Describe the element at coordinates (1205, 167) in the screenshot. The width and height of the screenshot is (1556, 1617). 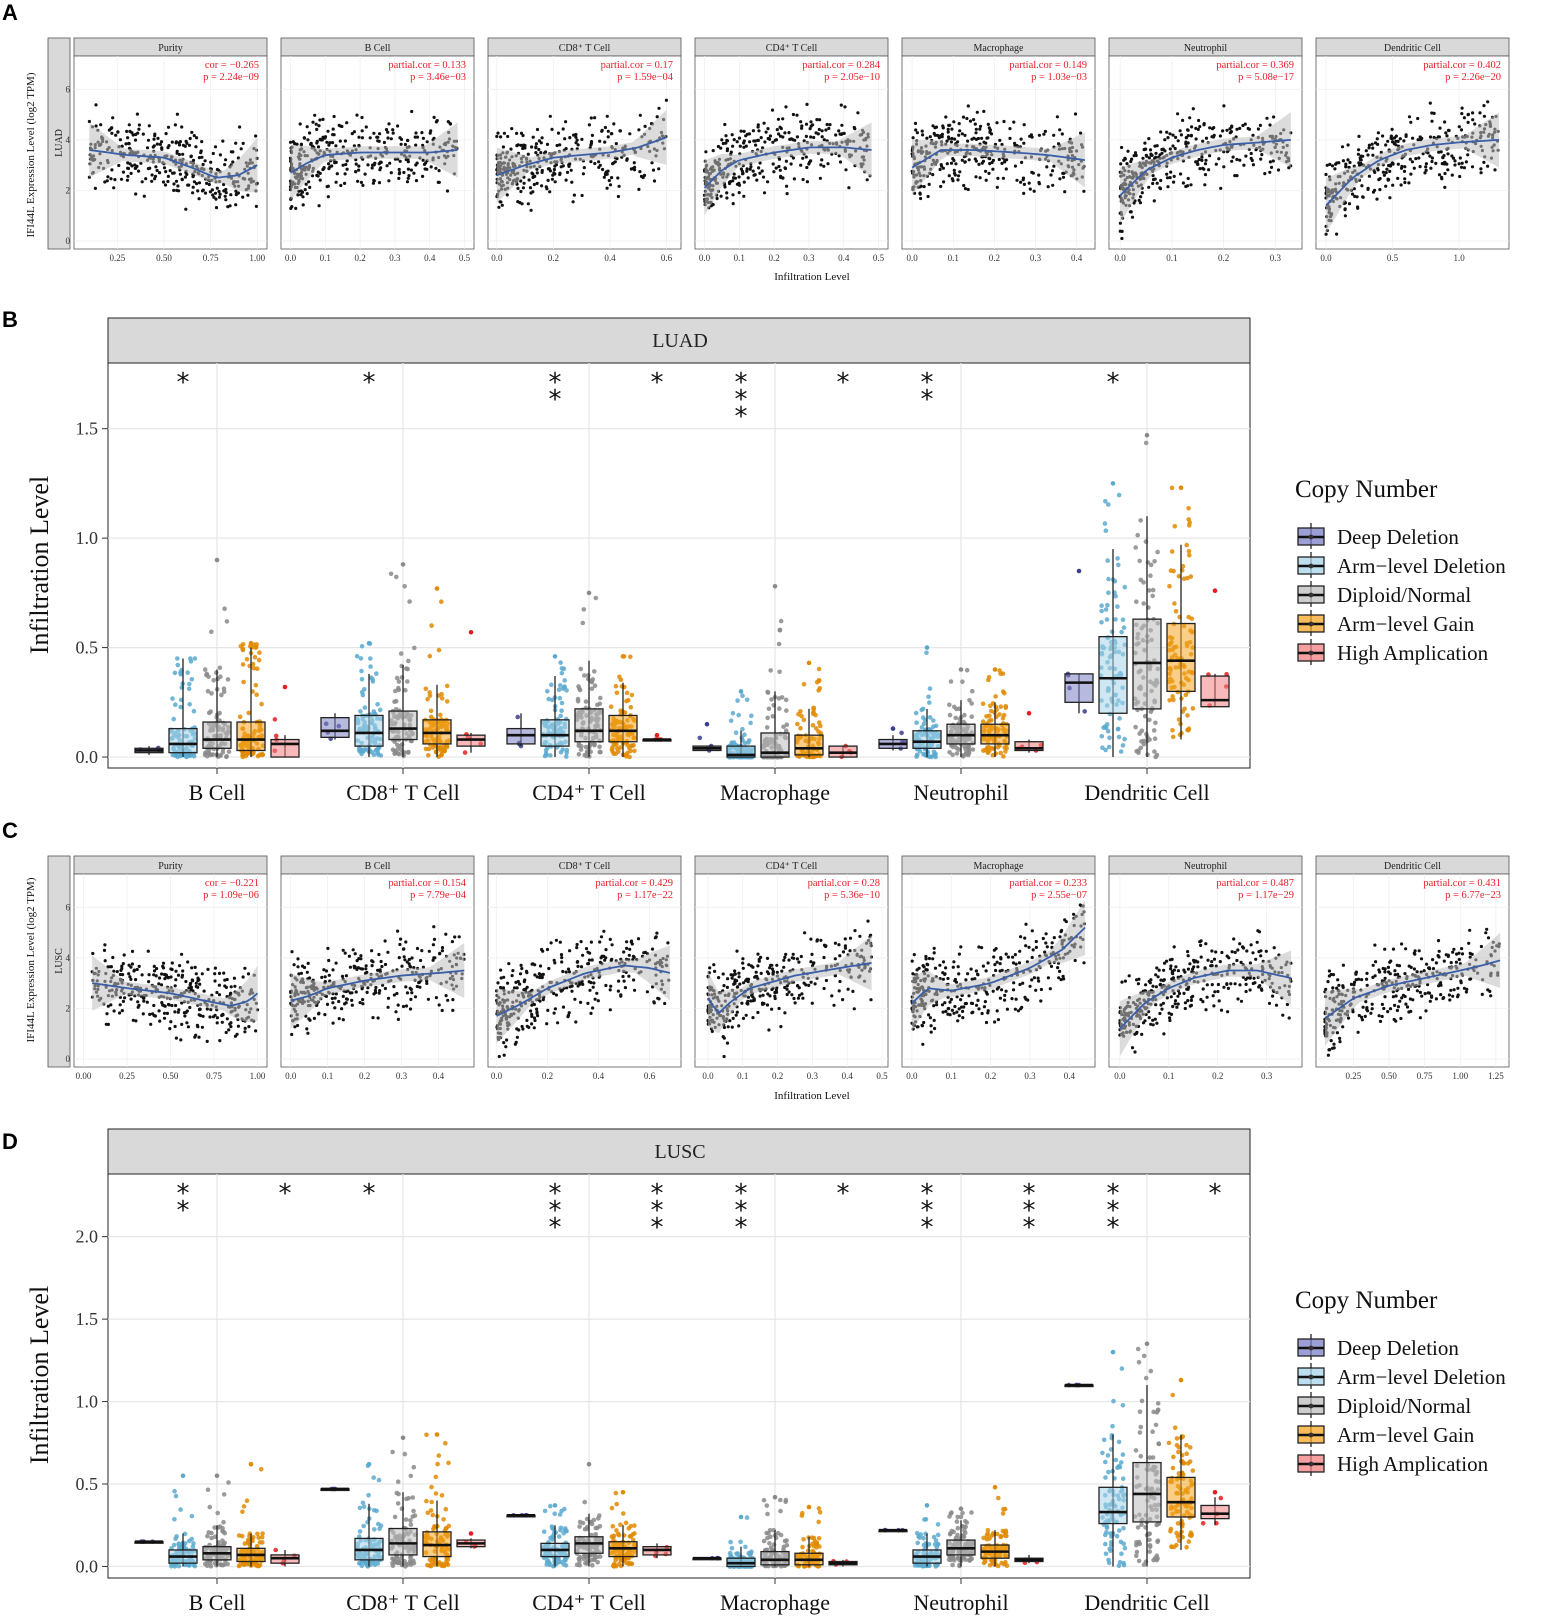
I see `confidence-band` at that location.